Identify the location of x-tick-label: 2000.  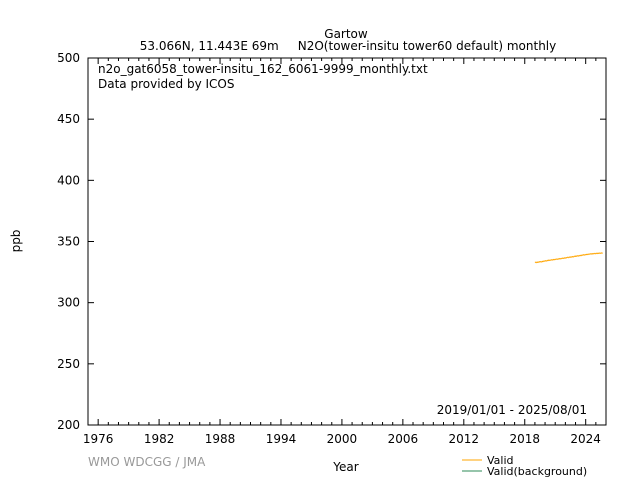
(342, 439).